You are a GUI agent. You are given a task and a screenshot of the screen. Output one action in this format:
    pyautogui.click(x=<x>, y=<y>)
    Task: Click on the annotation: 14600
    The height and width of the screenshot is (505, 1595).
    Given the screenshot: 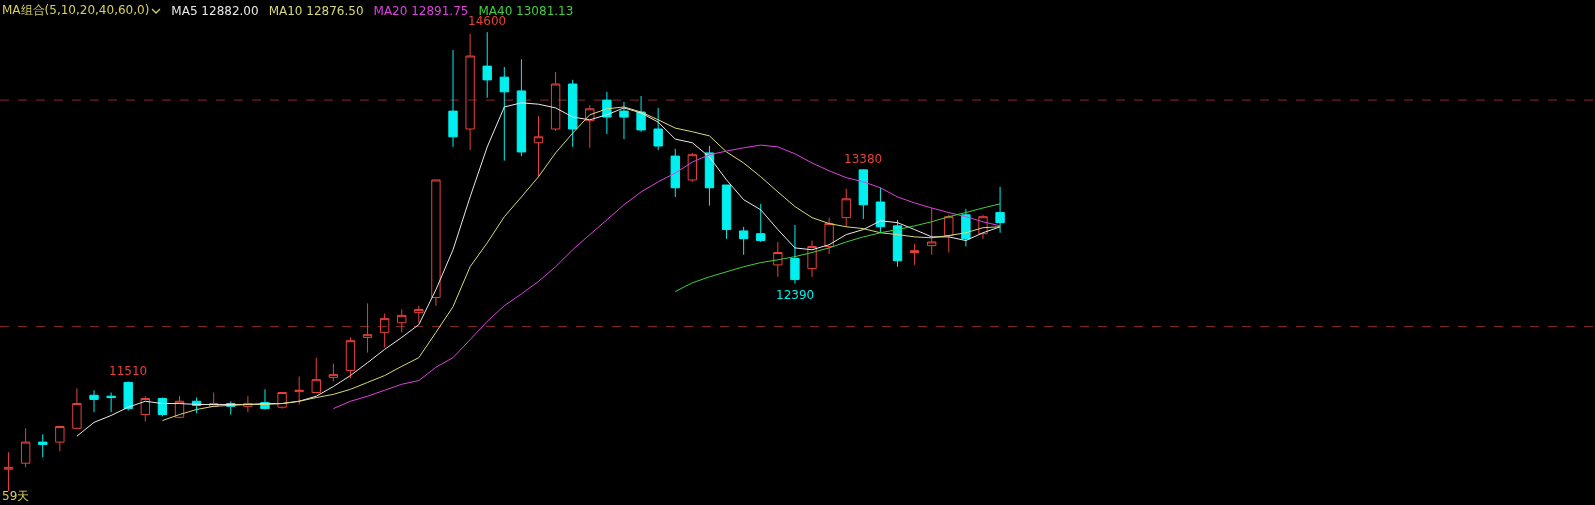 What is the action you would take?
    pyautogui.click(x=487, y=21)
    